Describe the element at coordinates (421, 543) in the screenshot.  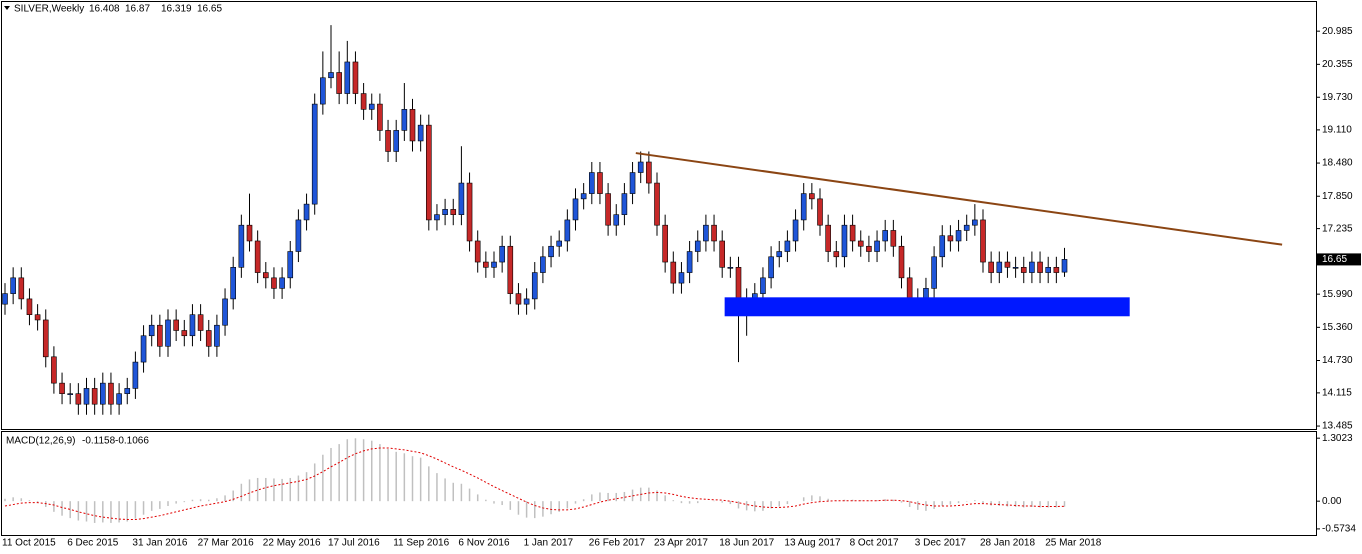
I see `x-tick-label: 11 Sep 2016` at that location.